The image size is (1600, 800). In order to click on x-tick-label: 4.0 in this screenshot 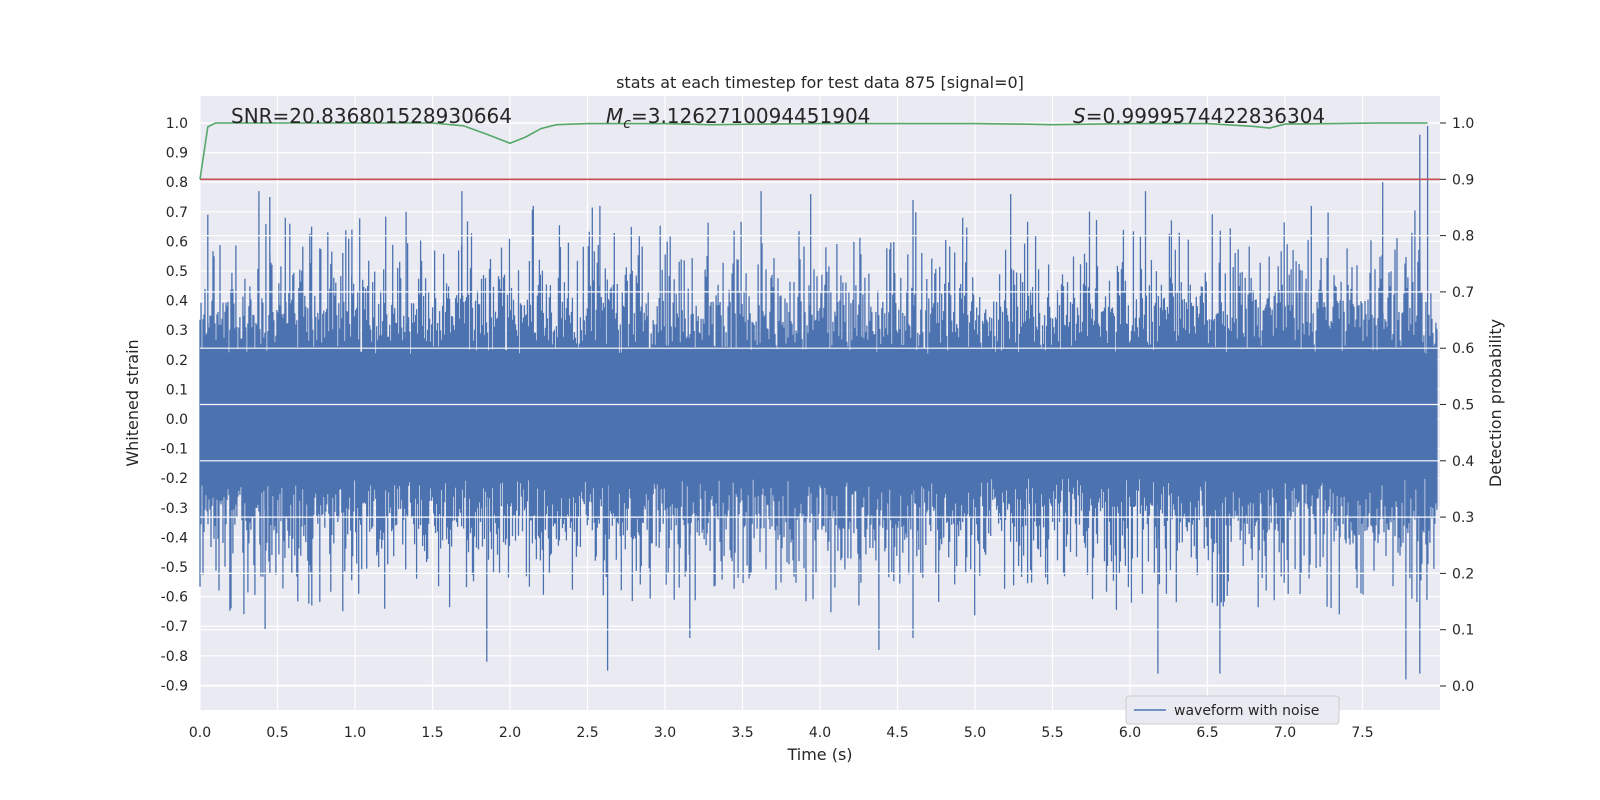, I will do `click(820, 733)`.